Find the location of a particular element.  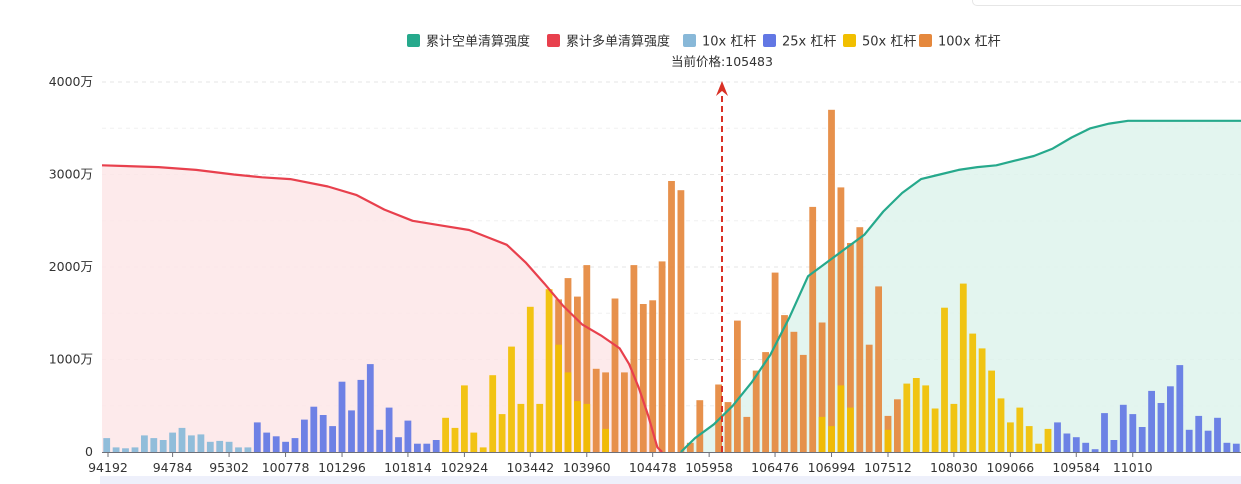

x-tick-label: 109066 is located at coordinates (1011, 467).